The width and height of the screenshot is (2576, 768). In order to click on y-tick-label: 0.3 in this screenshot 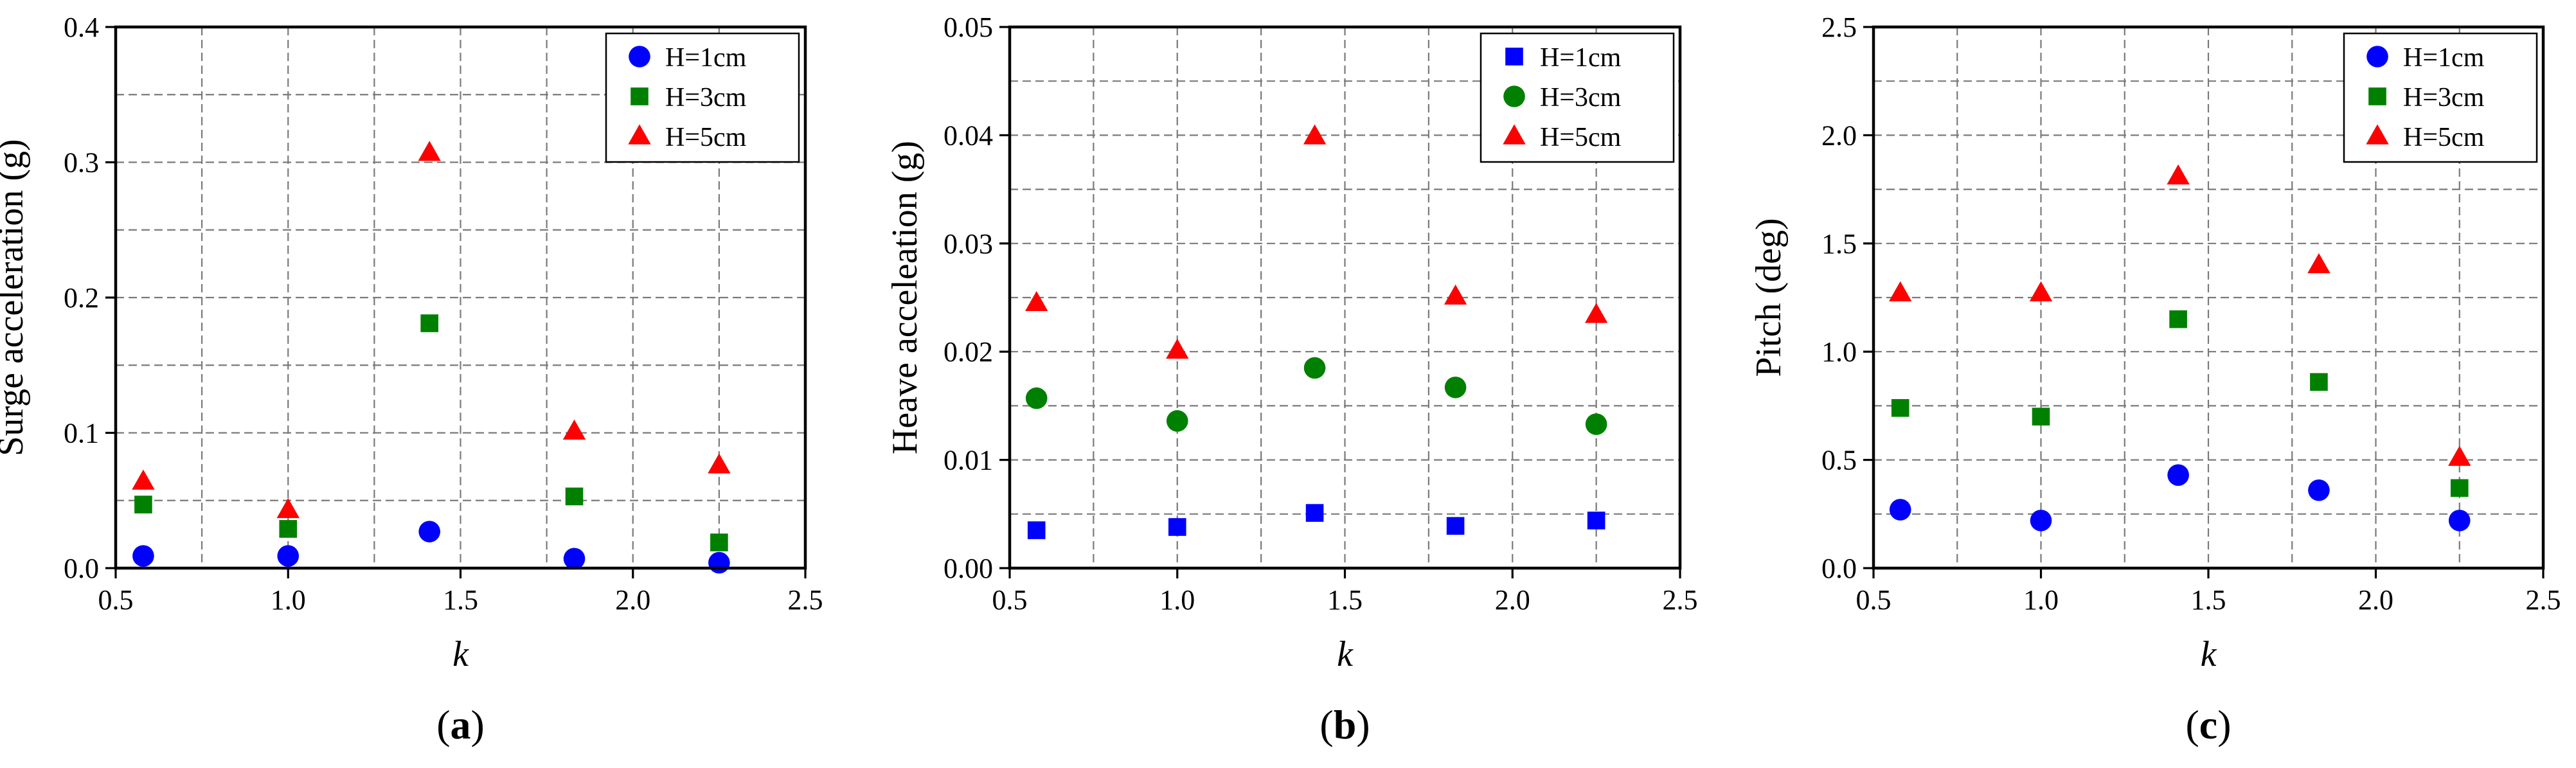, I will do `click(81, 163)`.